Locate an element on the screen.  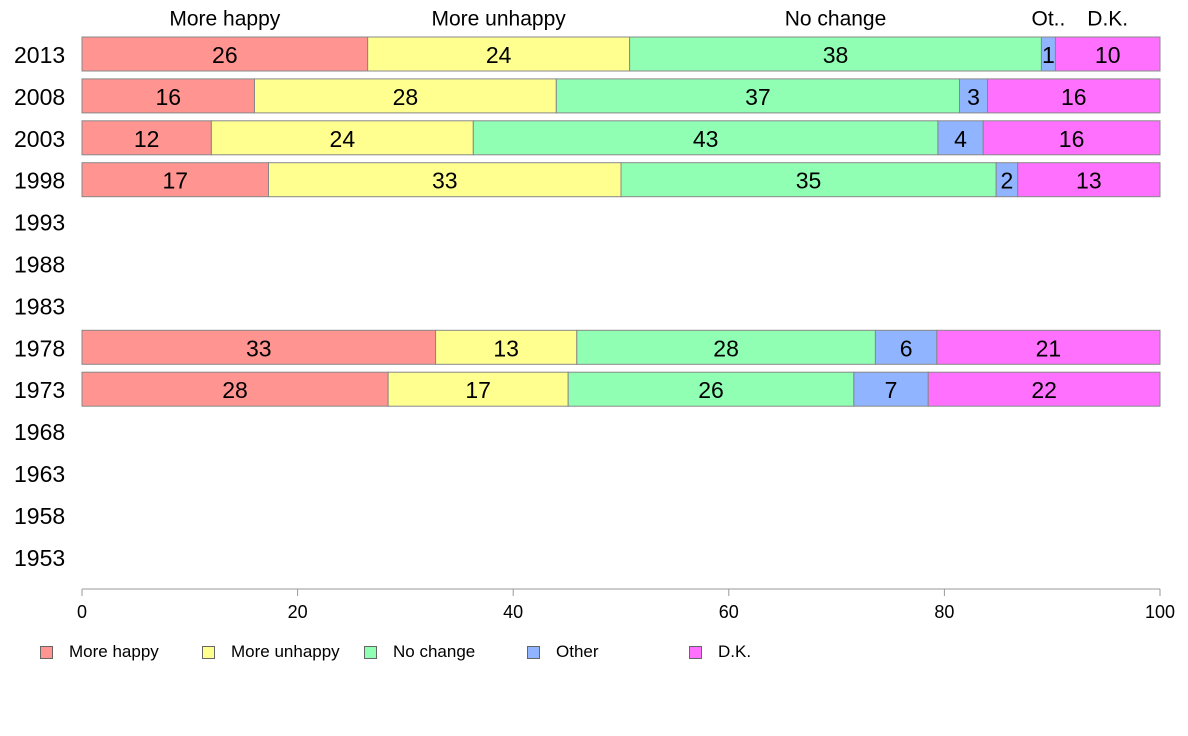
data-label: 7 is located at coordinates (891, 390).